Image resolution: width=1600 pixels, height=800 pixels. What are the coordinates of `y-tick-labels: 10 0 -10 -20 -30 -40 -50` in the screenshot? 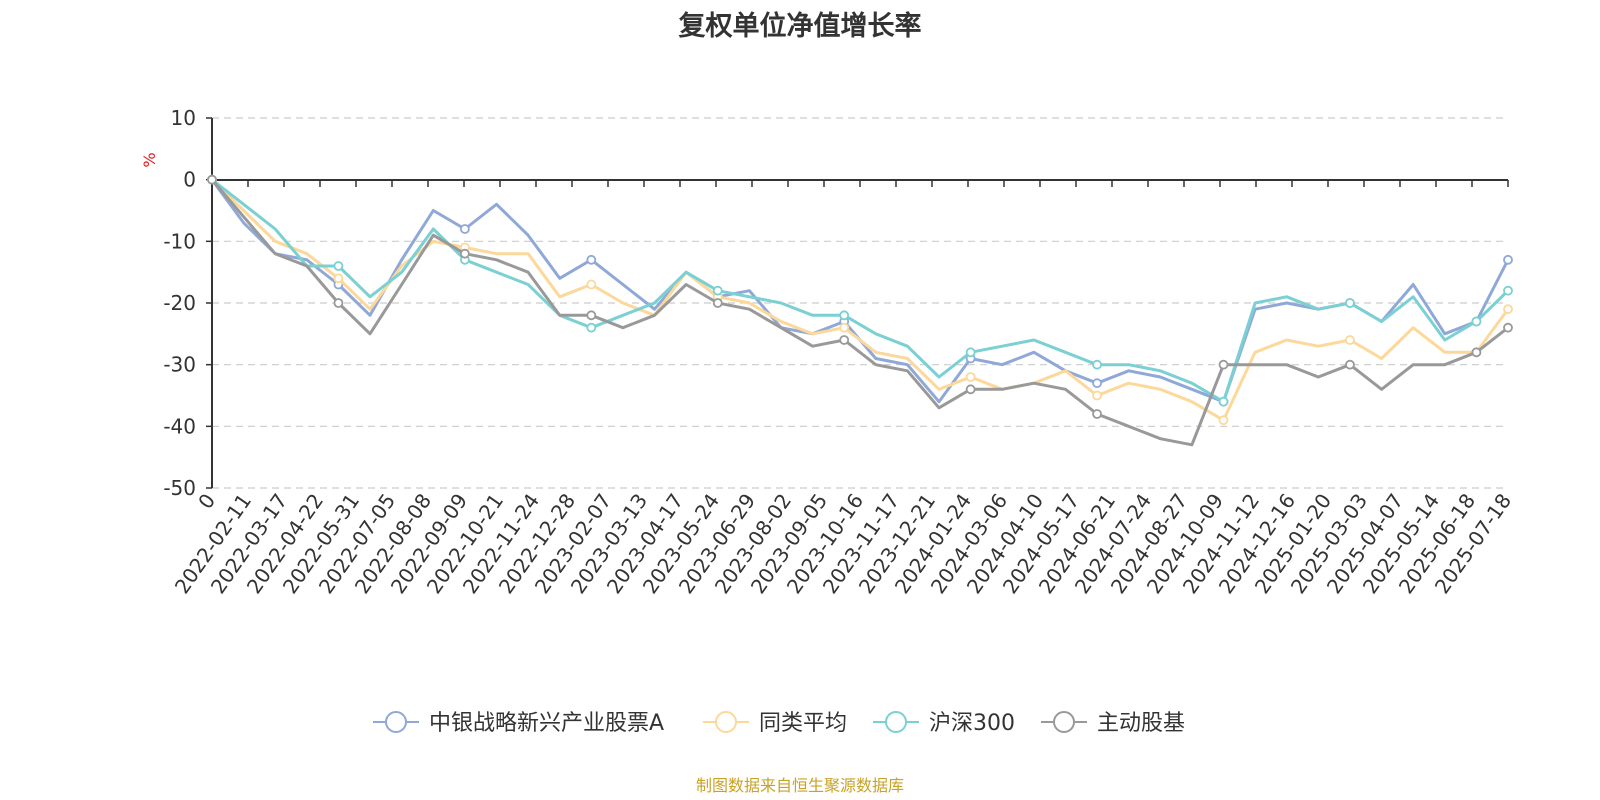 It's located at (179, 303).